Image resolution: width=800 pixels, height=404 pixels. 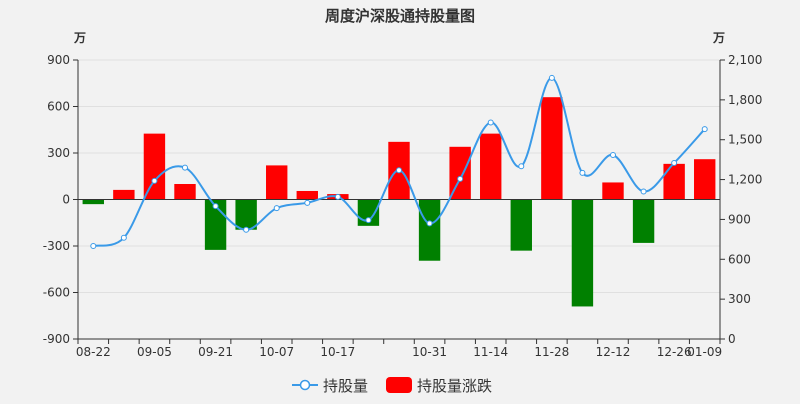 I want to click on left-tick-label: -300, so click(x=56, y=246).